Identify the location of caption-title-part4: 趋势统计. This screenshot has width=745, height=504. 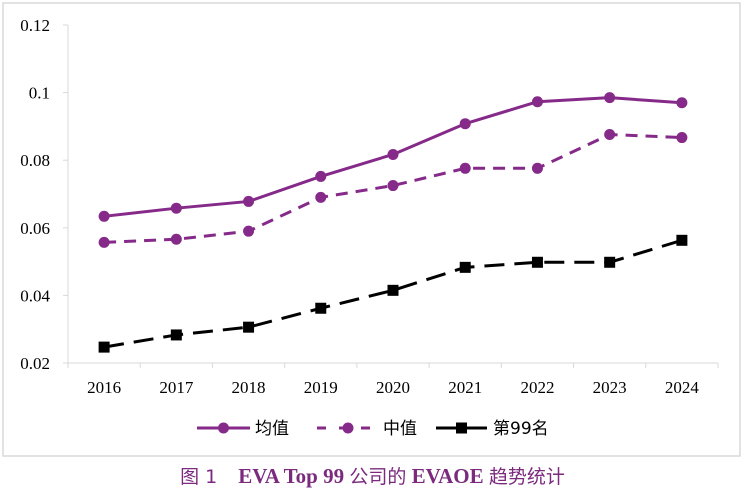
(526, 477).